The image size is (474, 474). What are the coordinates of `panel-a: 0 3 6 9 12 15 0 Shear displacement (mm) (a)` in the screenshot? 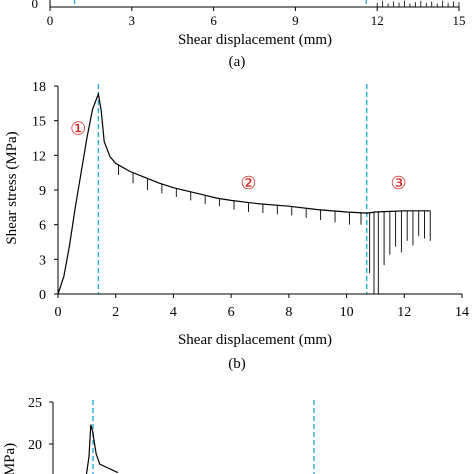 It's located at (249, 35).